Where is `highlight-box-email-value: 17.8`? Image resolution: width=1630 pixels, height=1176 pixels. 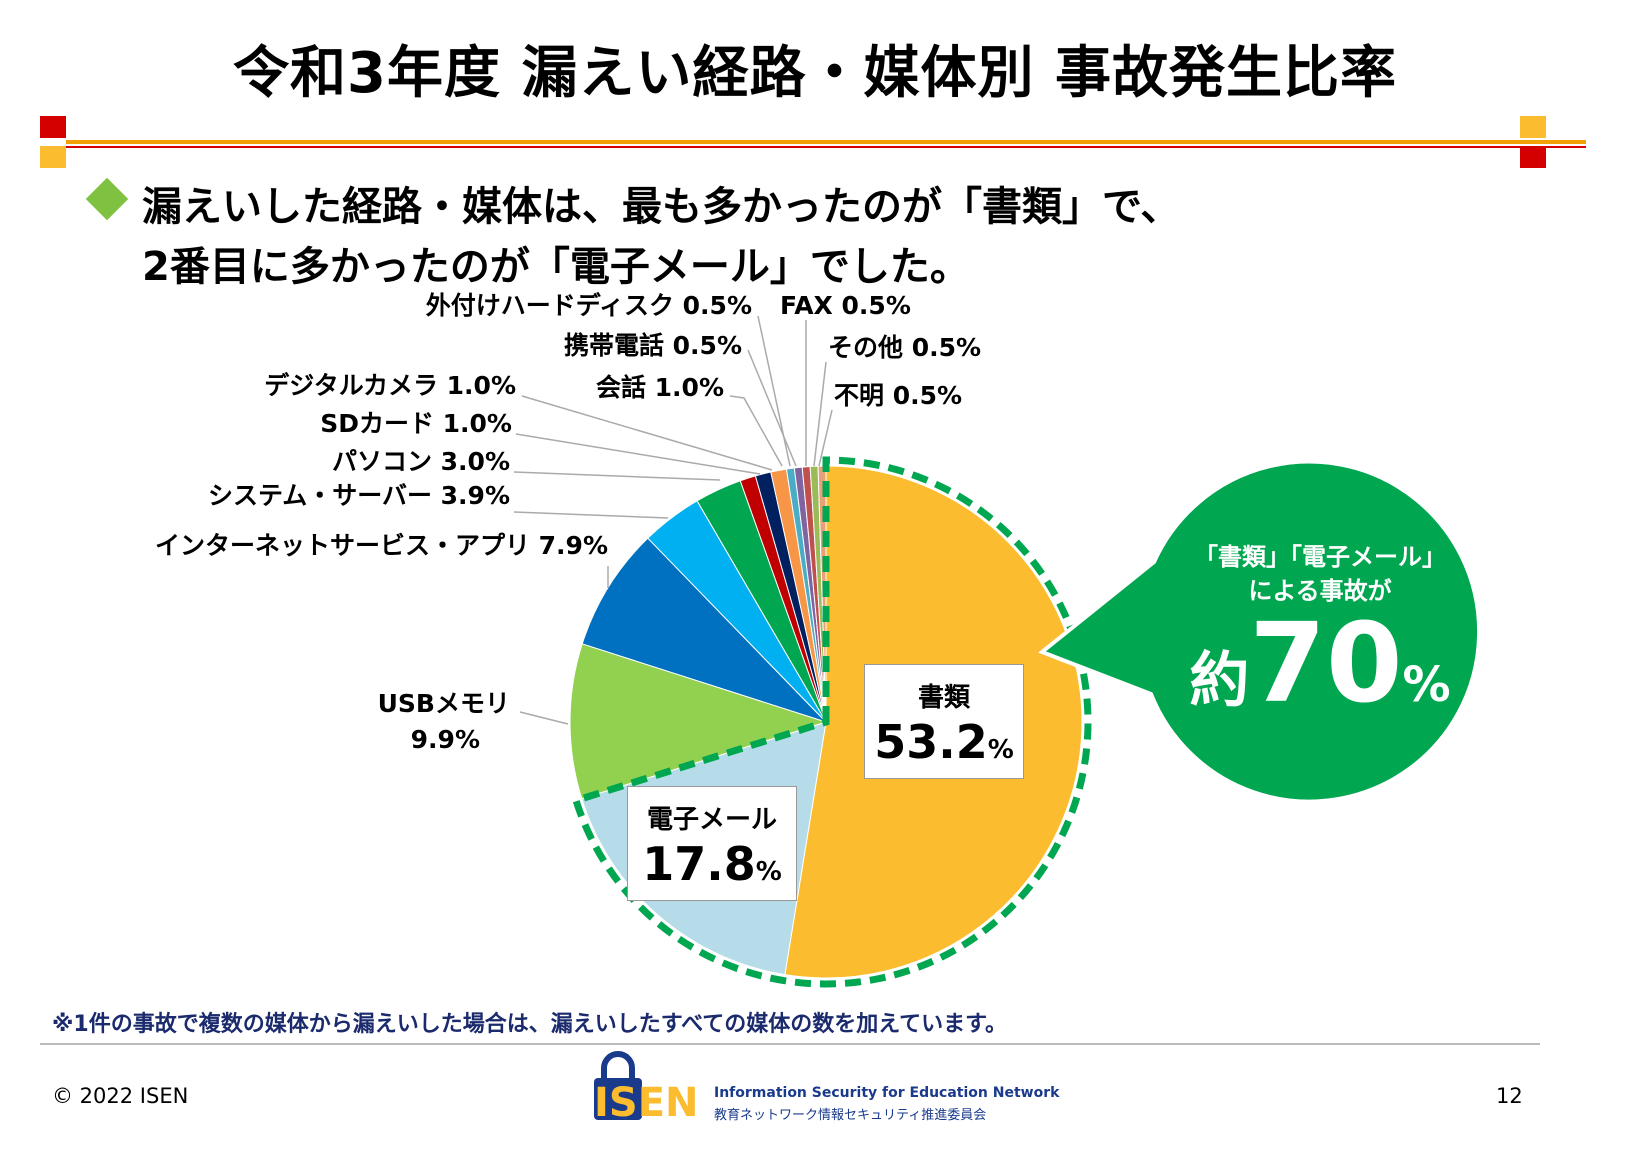
highlight-box-email-value: 17.8 is located at coordinates (699, 864).